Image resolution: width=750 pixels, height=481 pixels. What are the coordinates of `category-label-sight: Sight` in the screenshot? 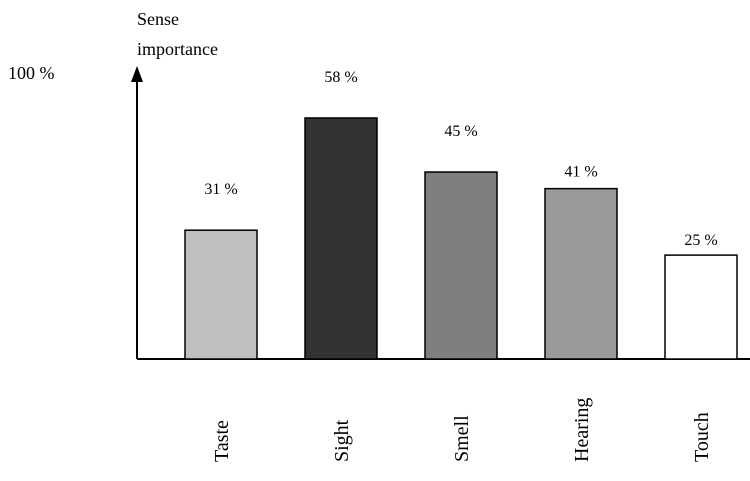 It's located at (342, 440).